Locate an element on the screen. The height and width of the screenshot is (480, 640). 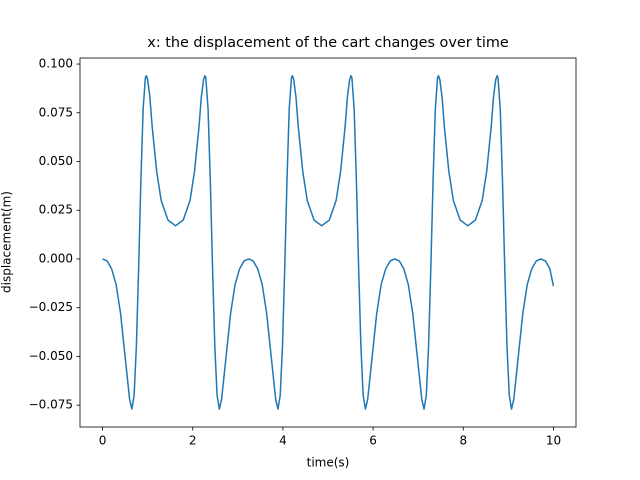
x-tick-label: 8 is located at coordinates (463, 441).